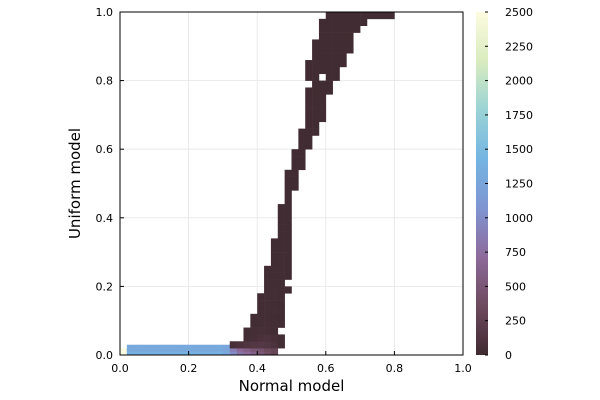 This screenshot has width=600, height=400. Describe the element at coordinates (291, 363) in the screenshot. I see `x-axis-ticks: 0.0 0.2 0.4 0.6 0.8 1.0` at that location.